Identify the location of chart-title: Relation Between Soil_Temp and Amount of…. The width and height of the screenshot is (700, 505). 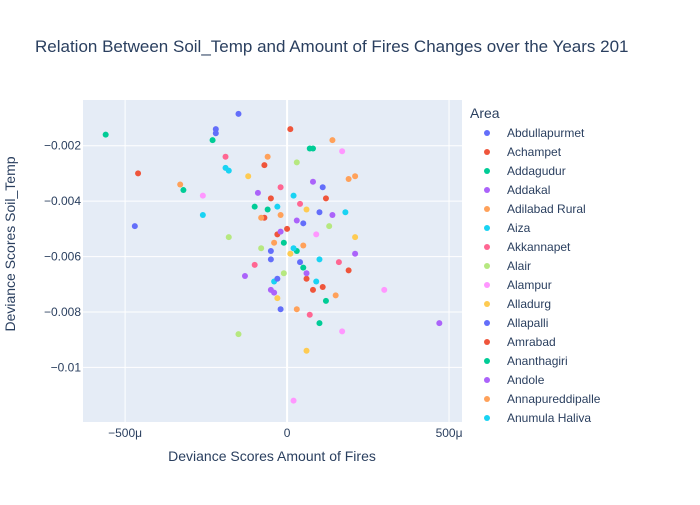
(331, 46).